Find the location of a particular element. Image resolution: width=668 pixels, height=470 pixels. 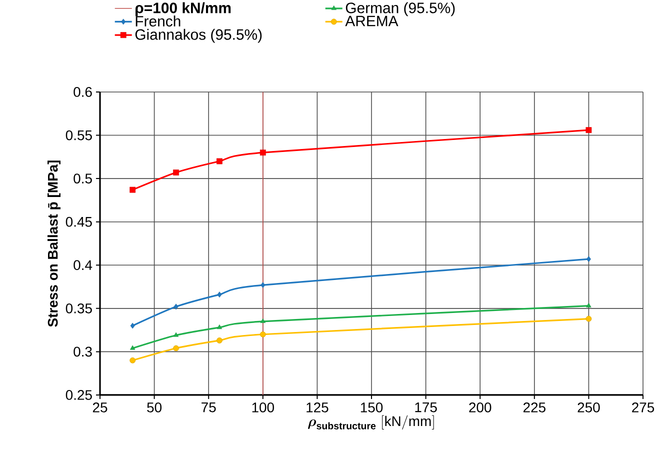

x-tick-label: 200 is located at coordinates (480, 407).